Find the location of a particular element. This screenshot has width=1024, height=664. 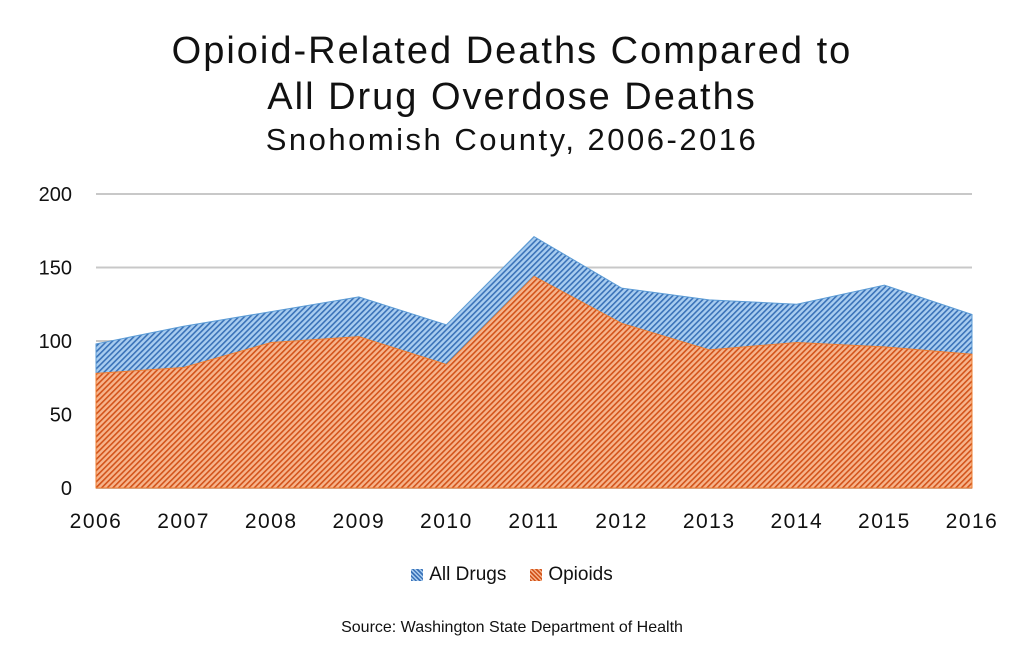

legend-item-opioids: Opioids is located at coordinates (571, 575).